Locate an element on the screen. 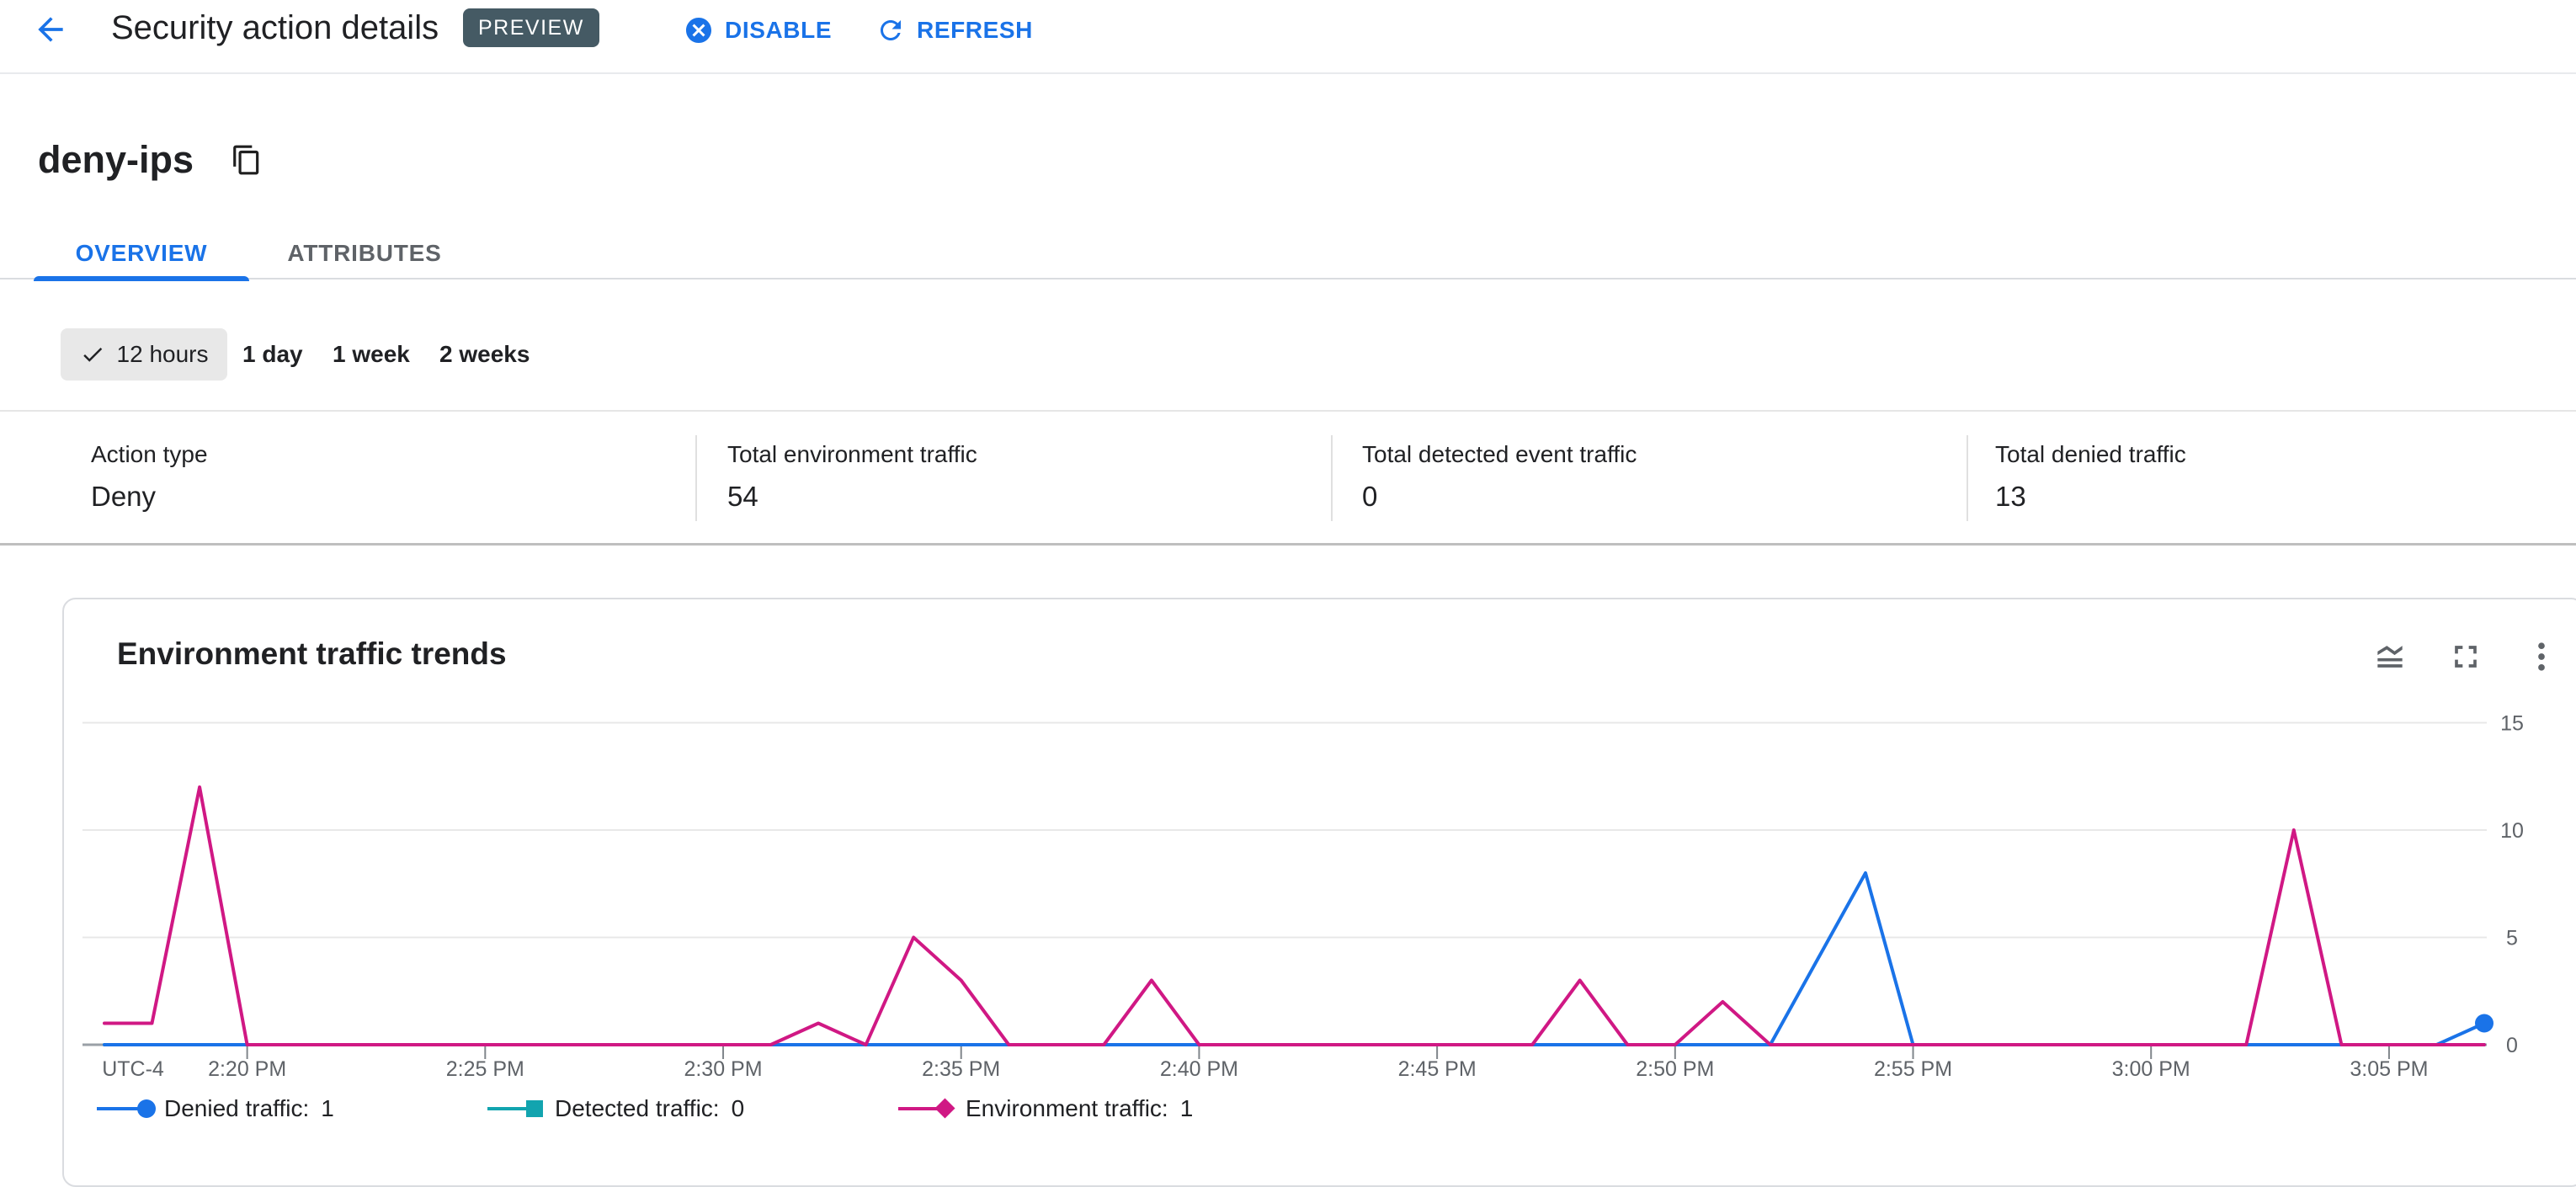 Image resolution: width=2576 pixels, height=1187 pixels. svg-text: 5 is located at coordinates (2512, 939).